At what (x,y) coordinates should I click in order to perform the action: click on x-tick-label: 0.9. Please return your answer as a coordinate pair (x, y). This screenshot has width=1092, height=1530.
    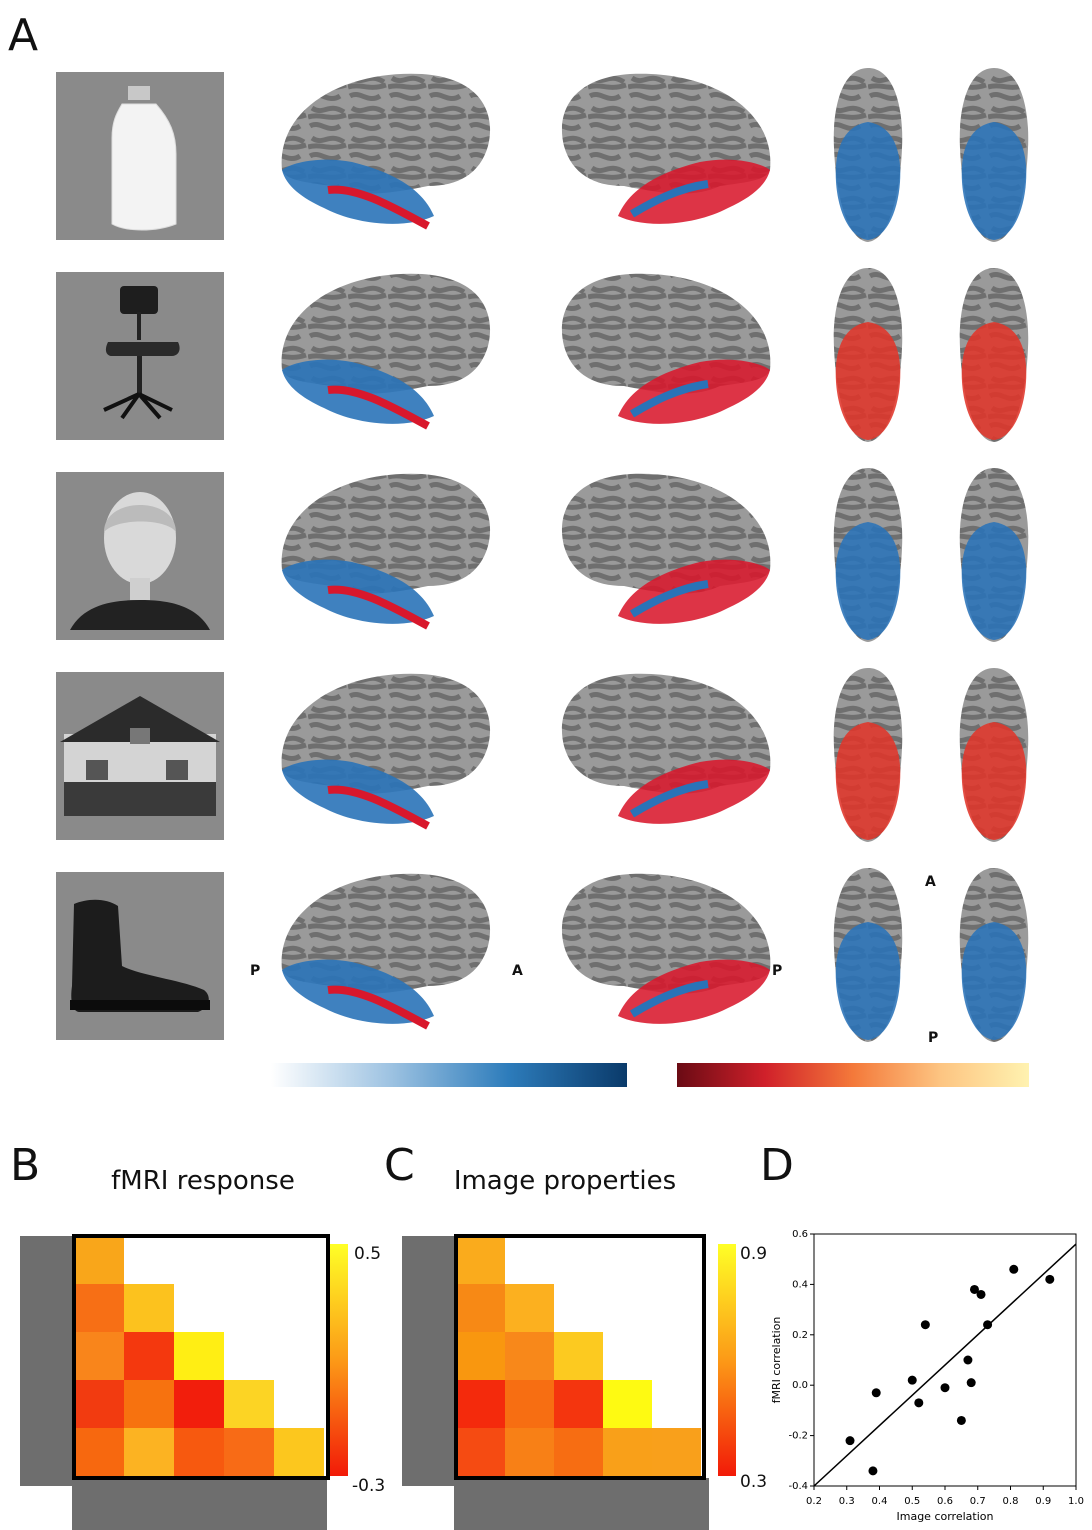
    Looking at the image, I should click on (1043, 1501).